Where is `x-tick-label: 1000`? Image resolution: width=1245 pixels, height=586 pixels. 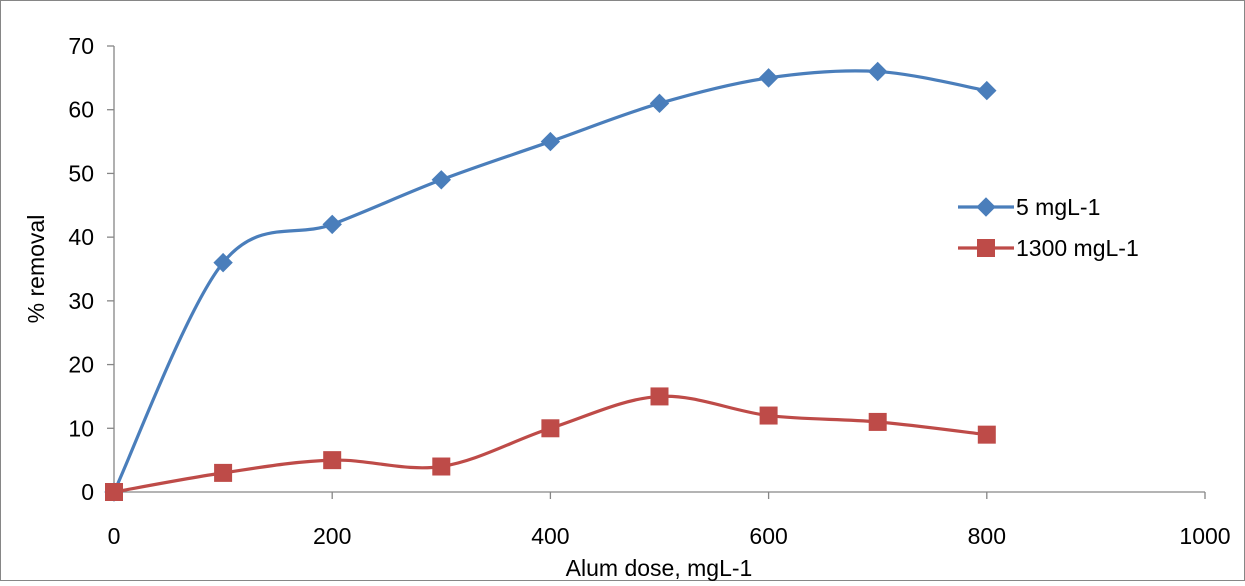
x-tick-label: 1000 is located at coordinates (1204, 536).